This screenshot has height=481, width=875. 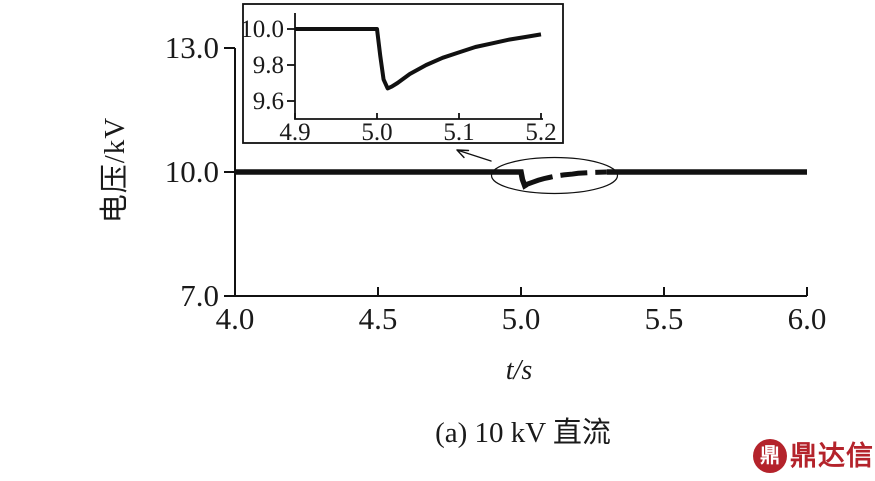 I want to click on inset-pointer-arrow, so click(x=474, y=155).